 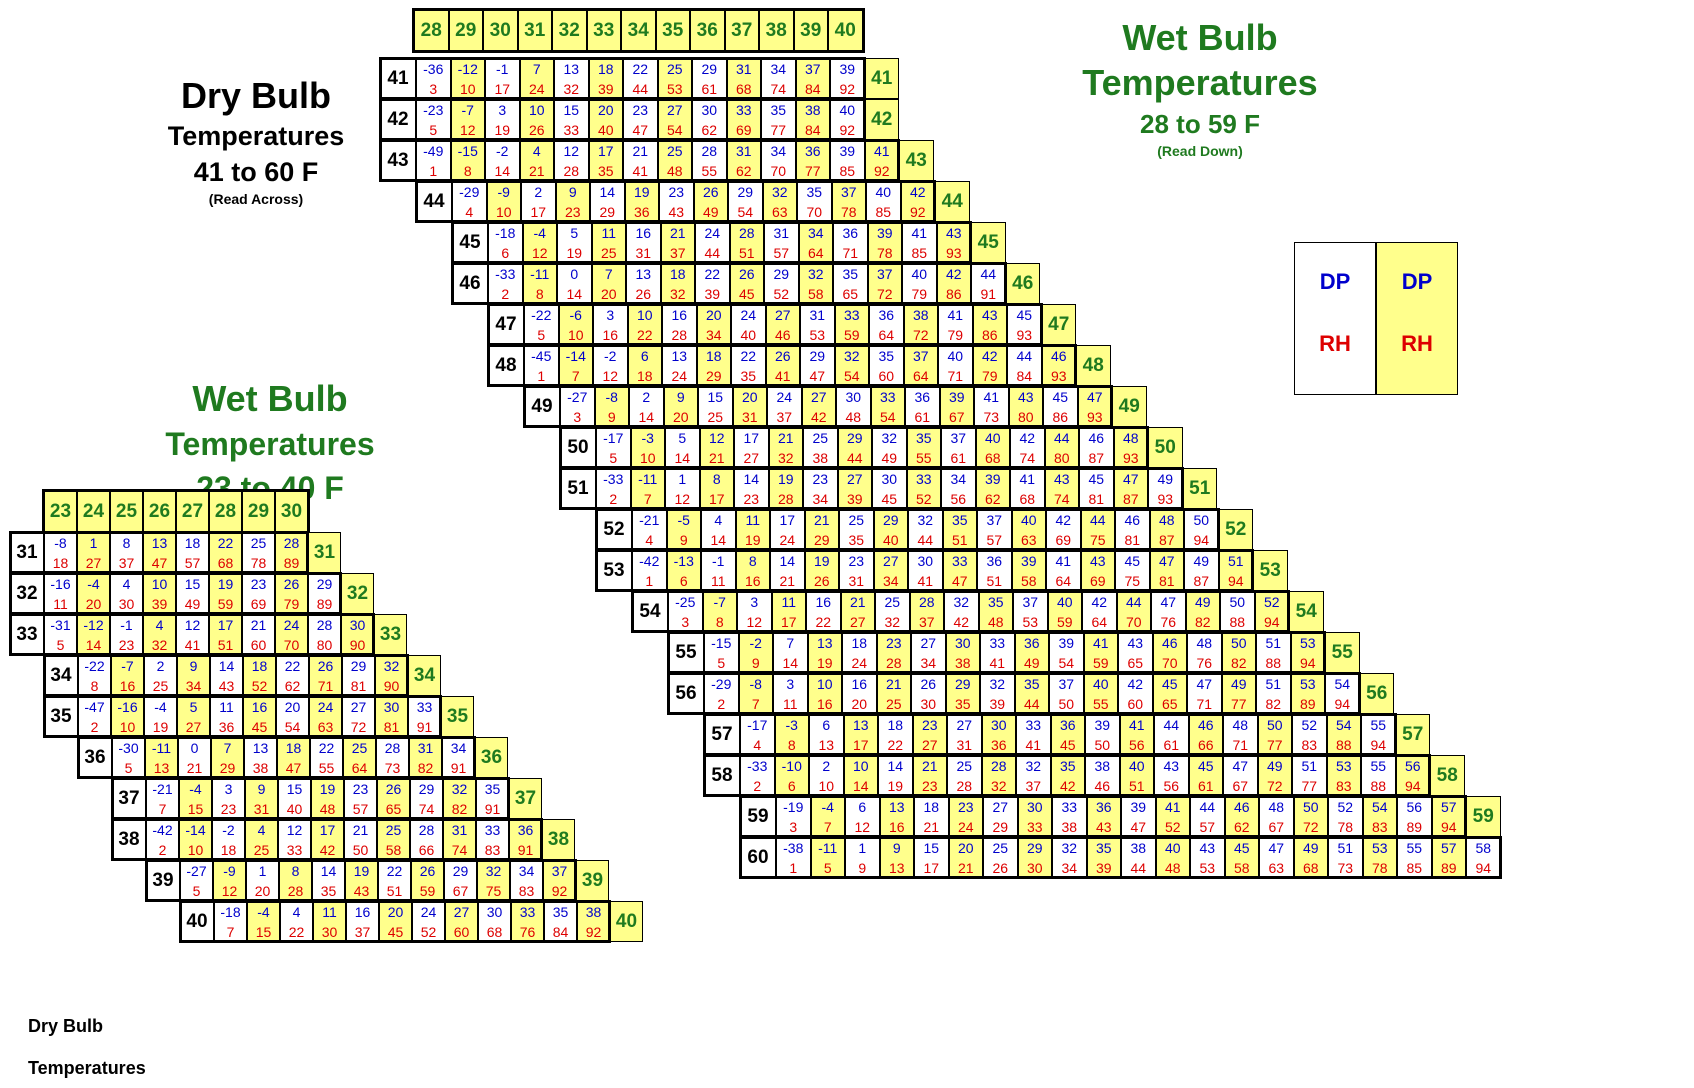 I want to click on dew-point-value: 33, so click(x=959, y=561).